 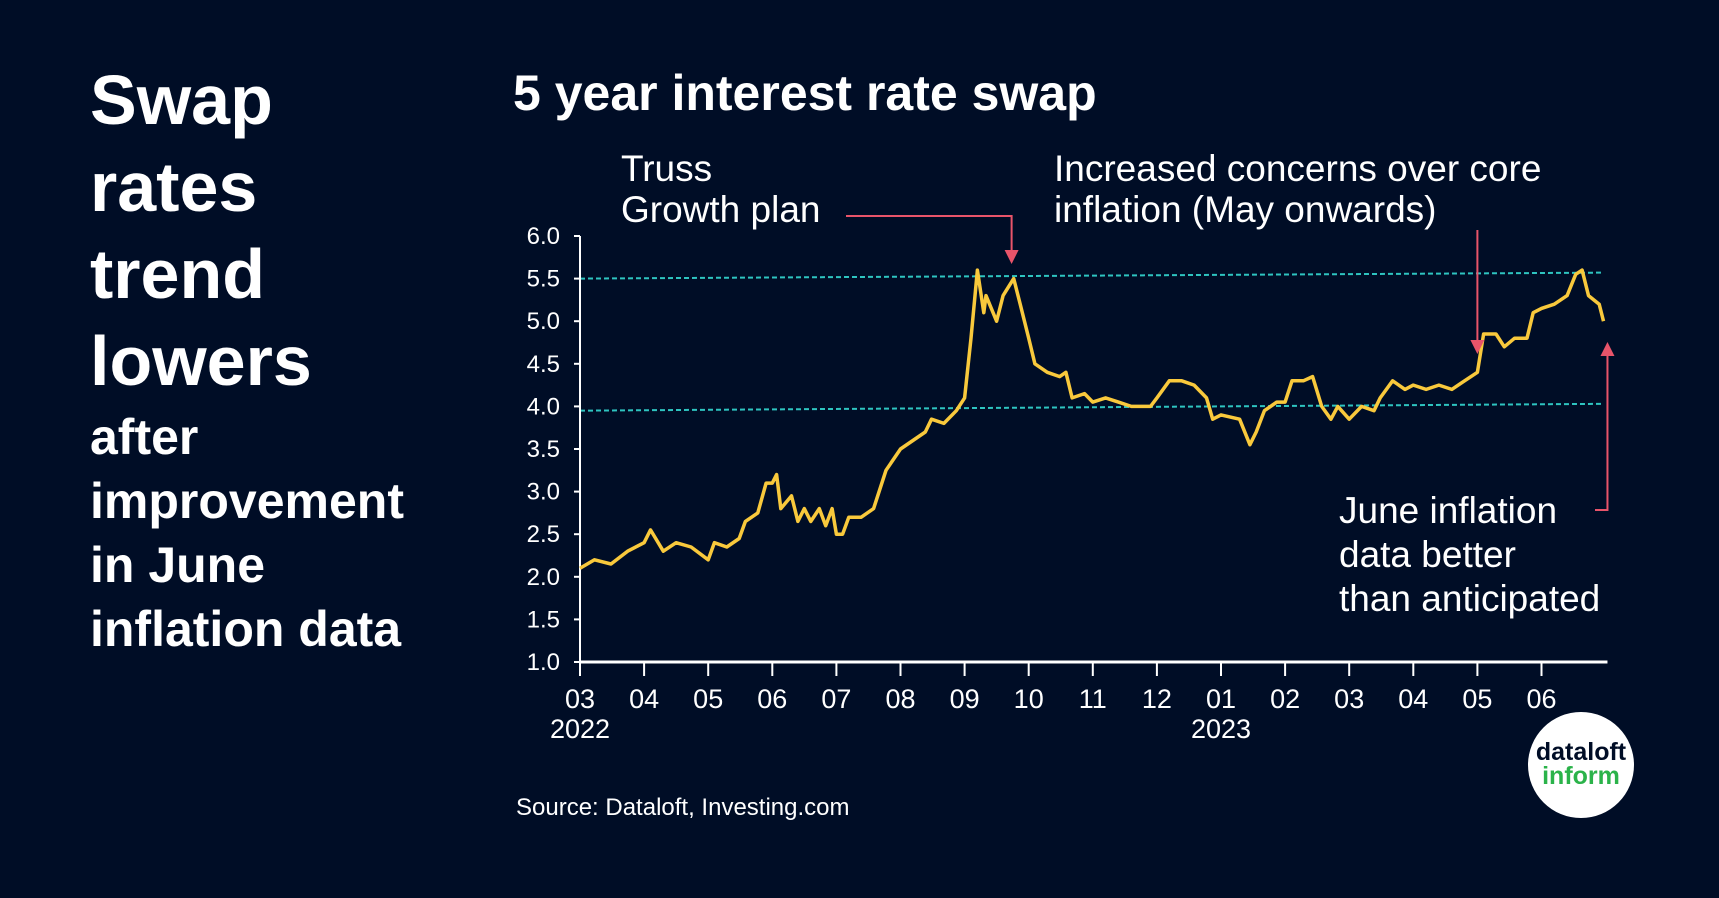 What do you see at coordinates (174, 187) in the screenshot?
I see `headline-line: rates` at bounding box center [174, 187].